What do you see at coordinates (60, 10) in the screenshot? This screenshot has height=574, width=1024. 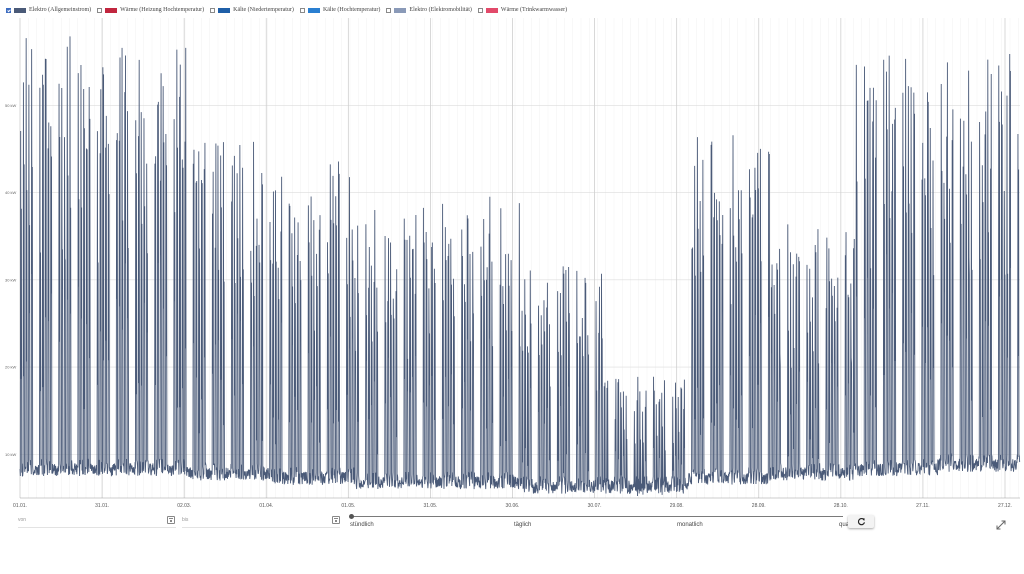 I see `legend-label: Elektro (Allgemeinstrom)` at bounding box center [60, 10].